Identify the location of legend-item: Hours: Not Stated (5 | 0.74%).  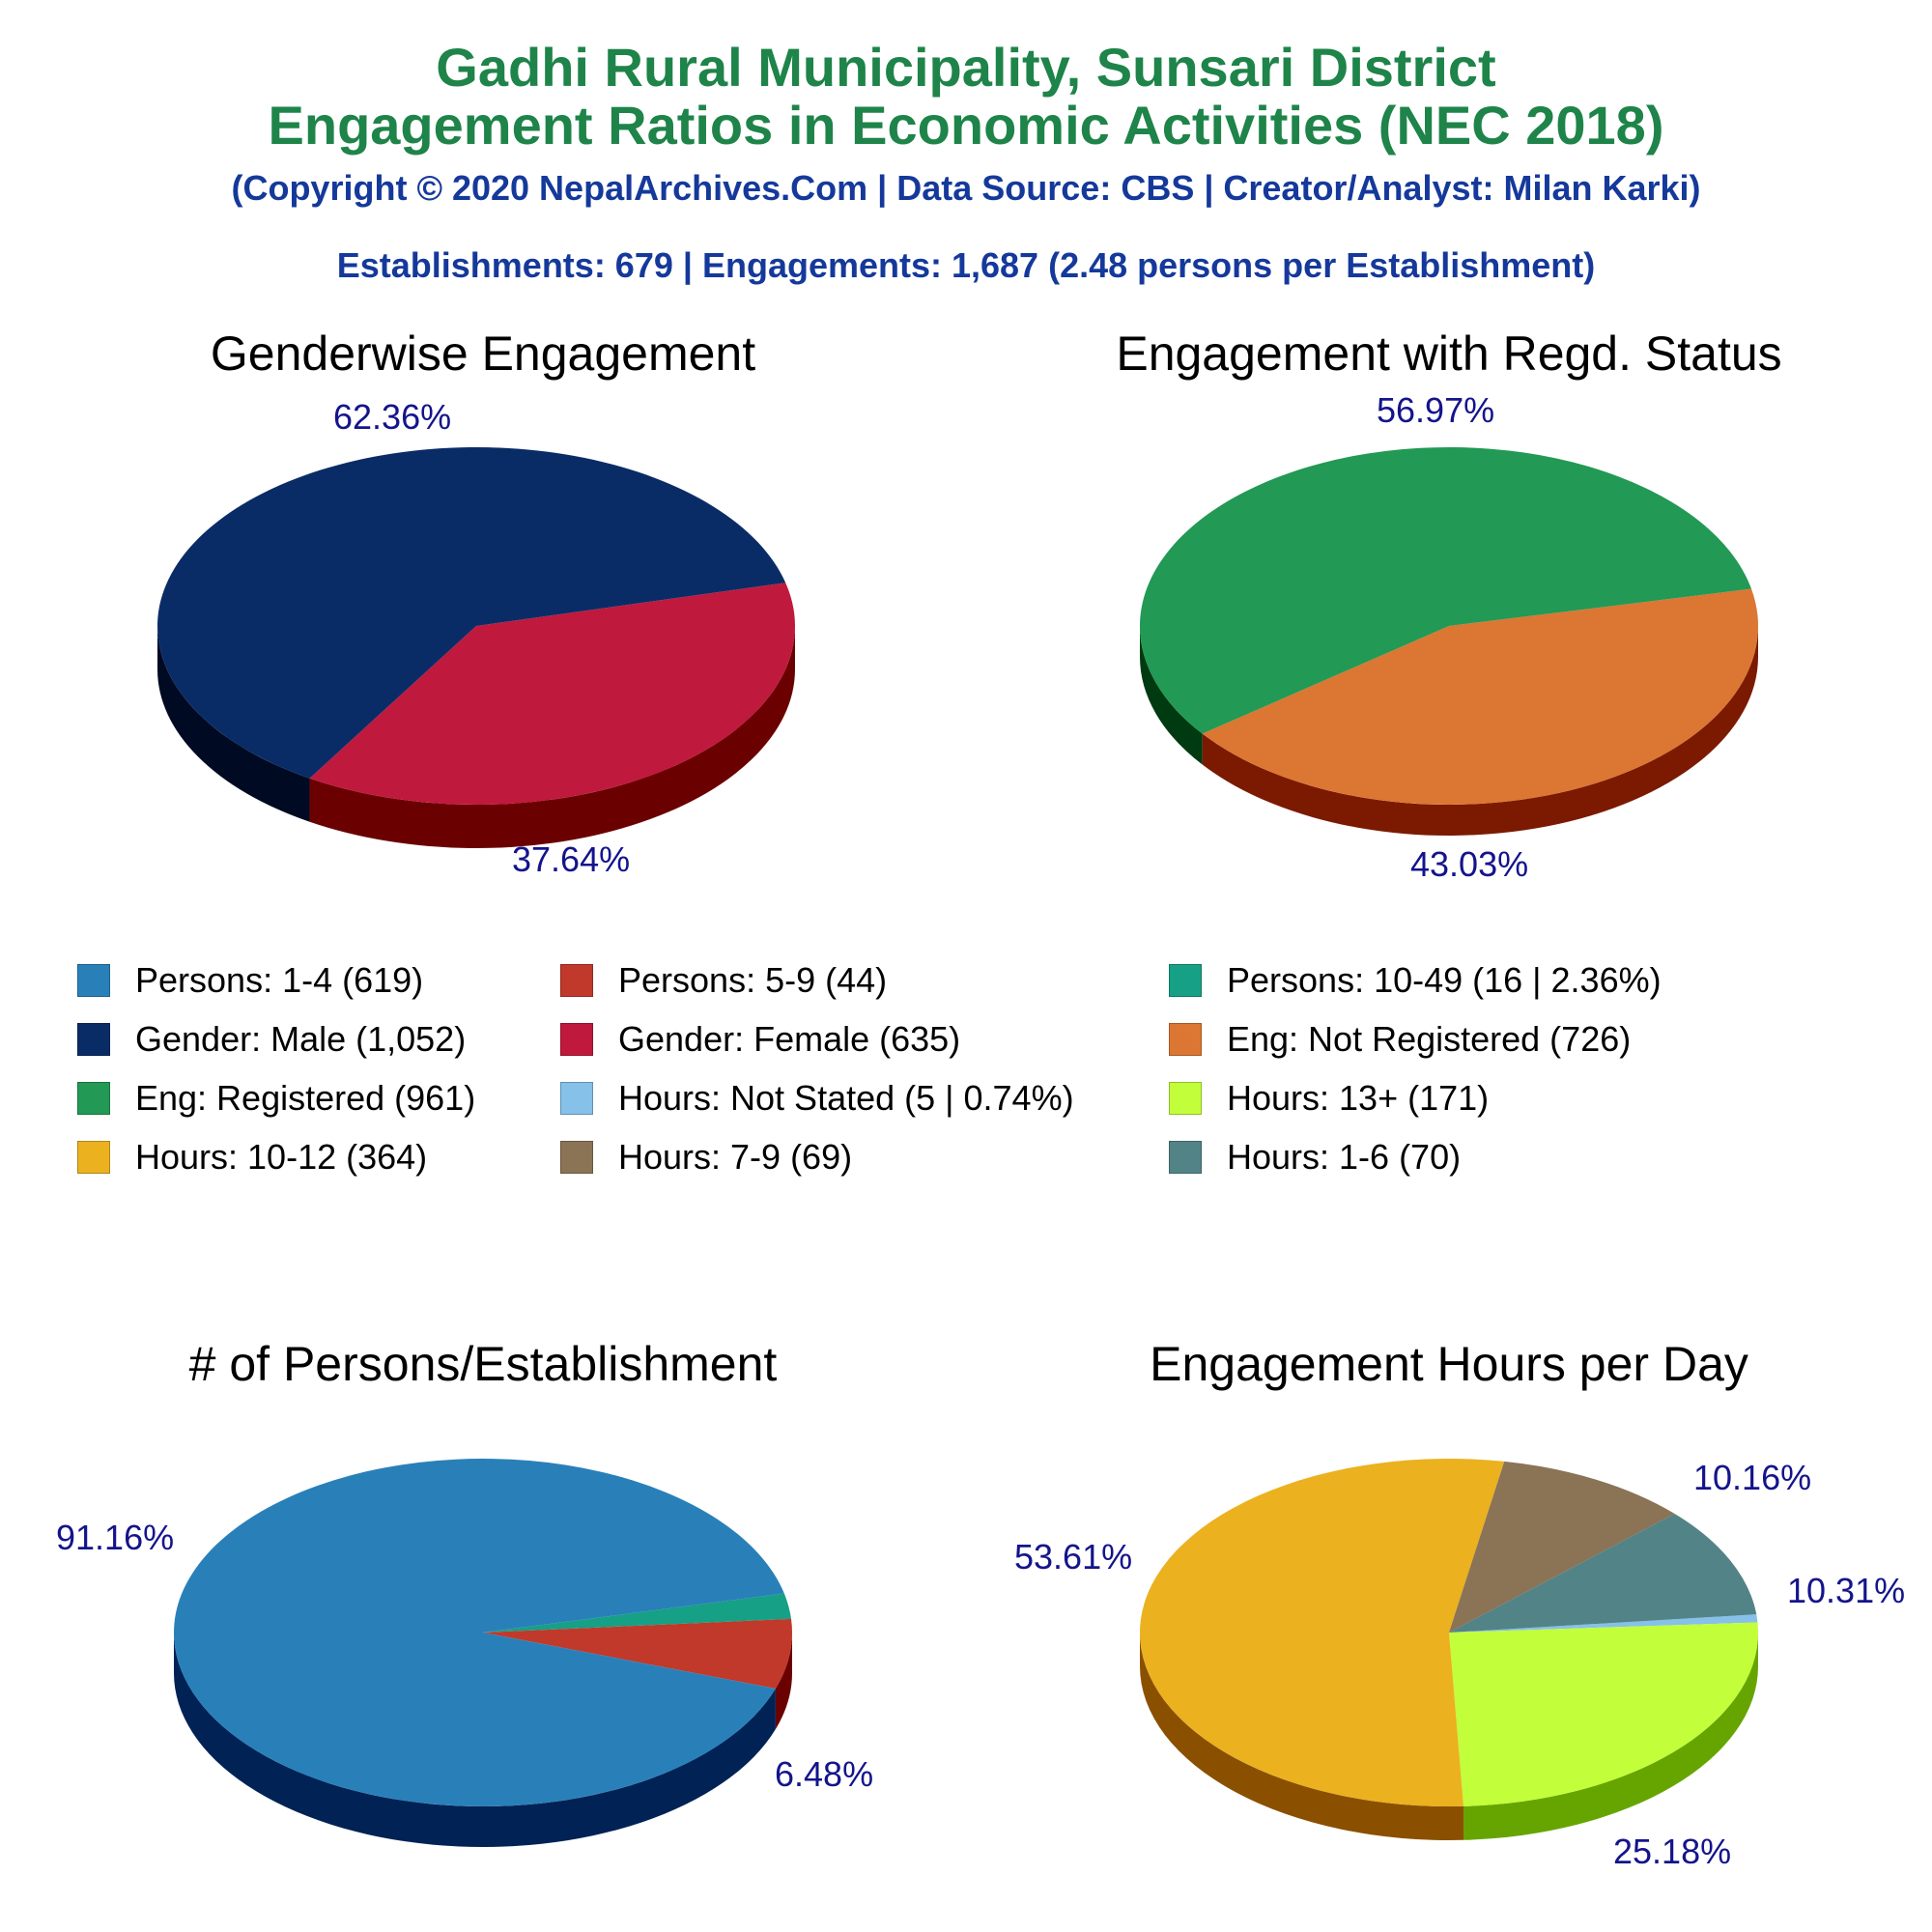
(817, 1098).